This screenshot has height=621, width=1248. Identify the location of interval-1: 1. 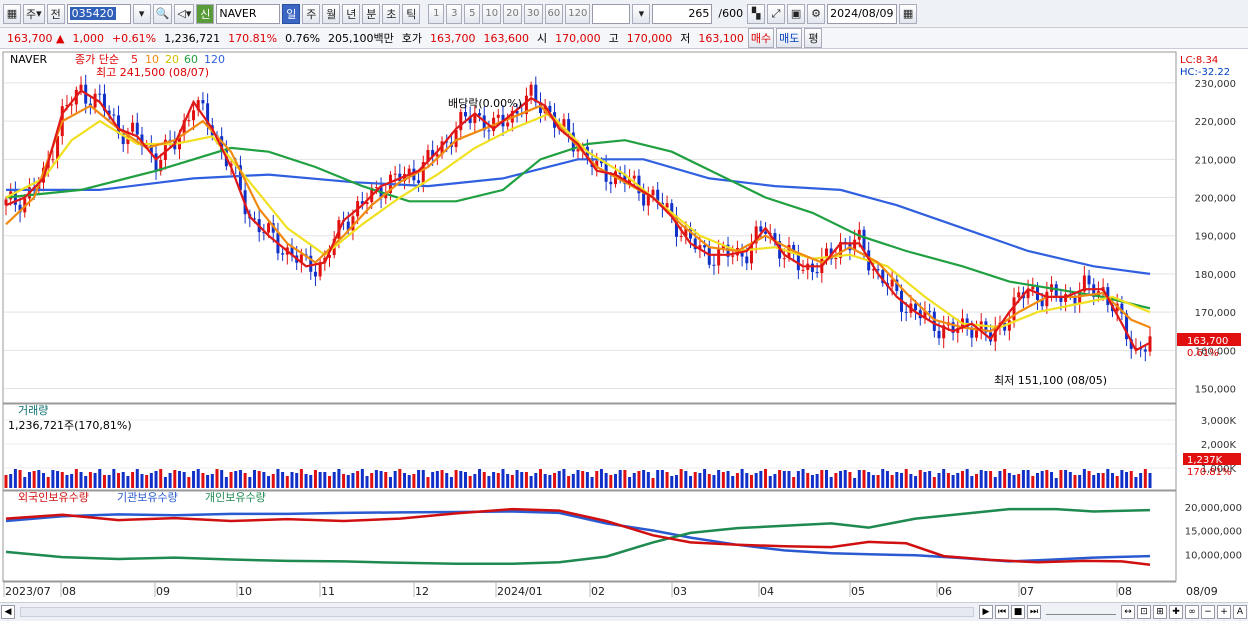
(436, 13).